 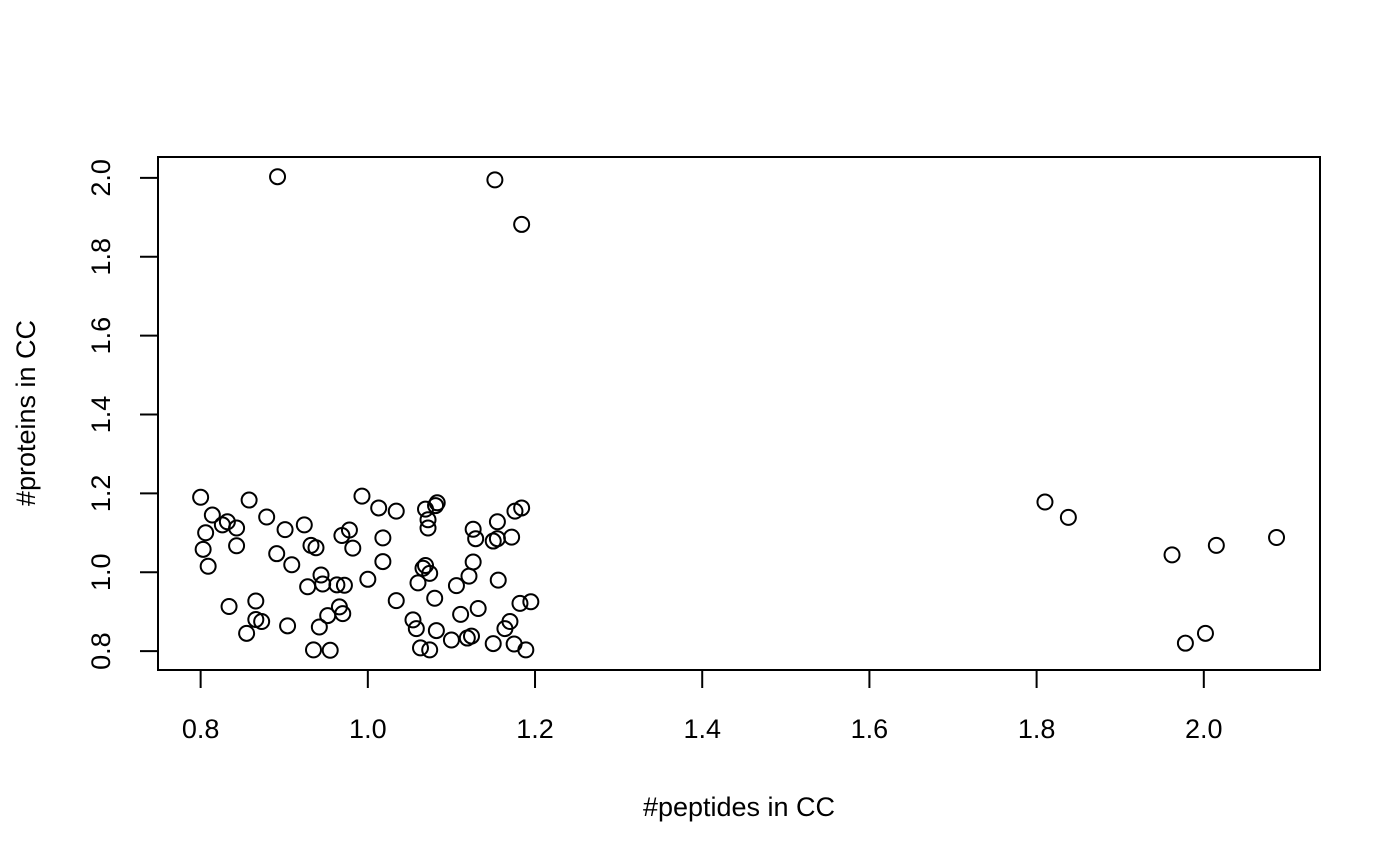 What do you see at coordinates (368, 729) in the screenshot?
I see `x-tick-label: 1.0` at bounding box center [368, 729].